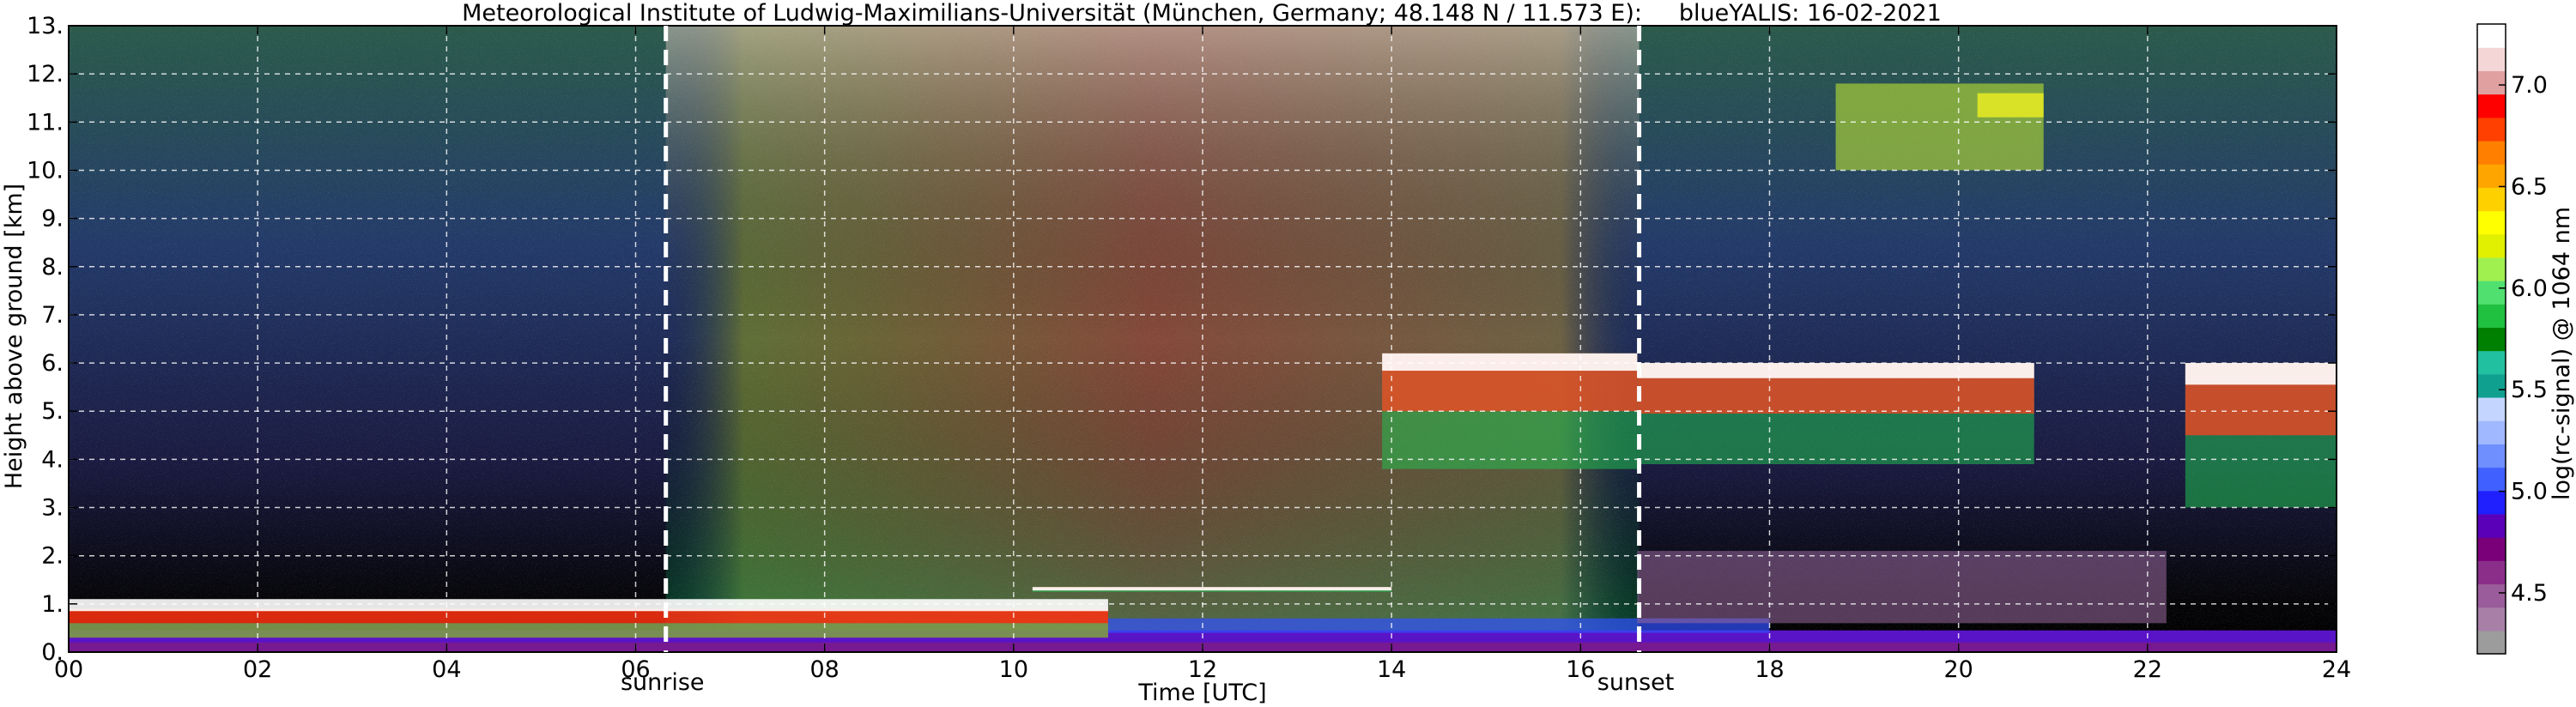  What do you see at coordinates (52, 556) in the screenshot?
I see `y-tick-label: 2.` at bounding box center [52, 556].